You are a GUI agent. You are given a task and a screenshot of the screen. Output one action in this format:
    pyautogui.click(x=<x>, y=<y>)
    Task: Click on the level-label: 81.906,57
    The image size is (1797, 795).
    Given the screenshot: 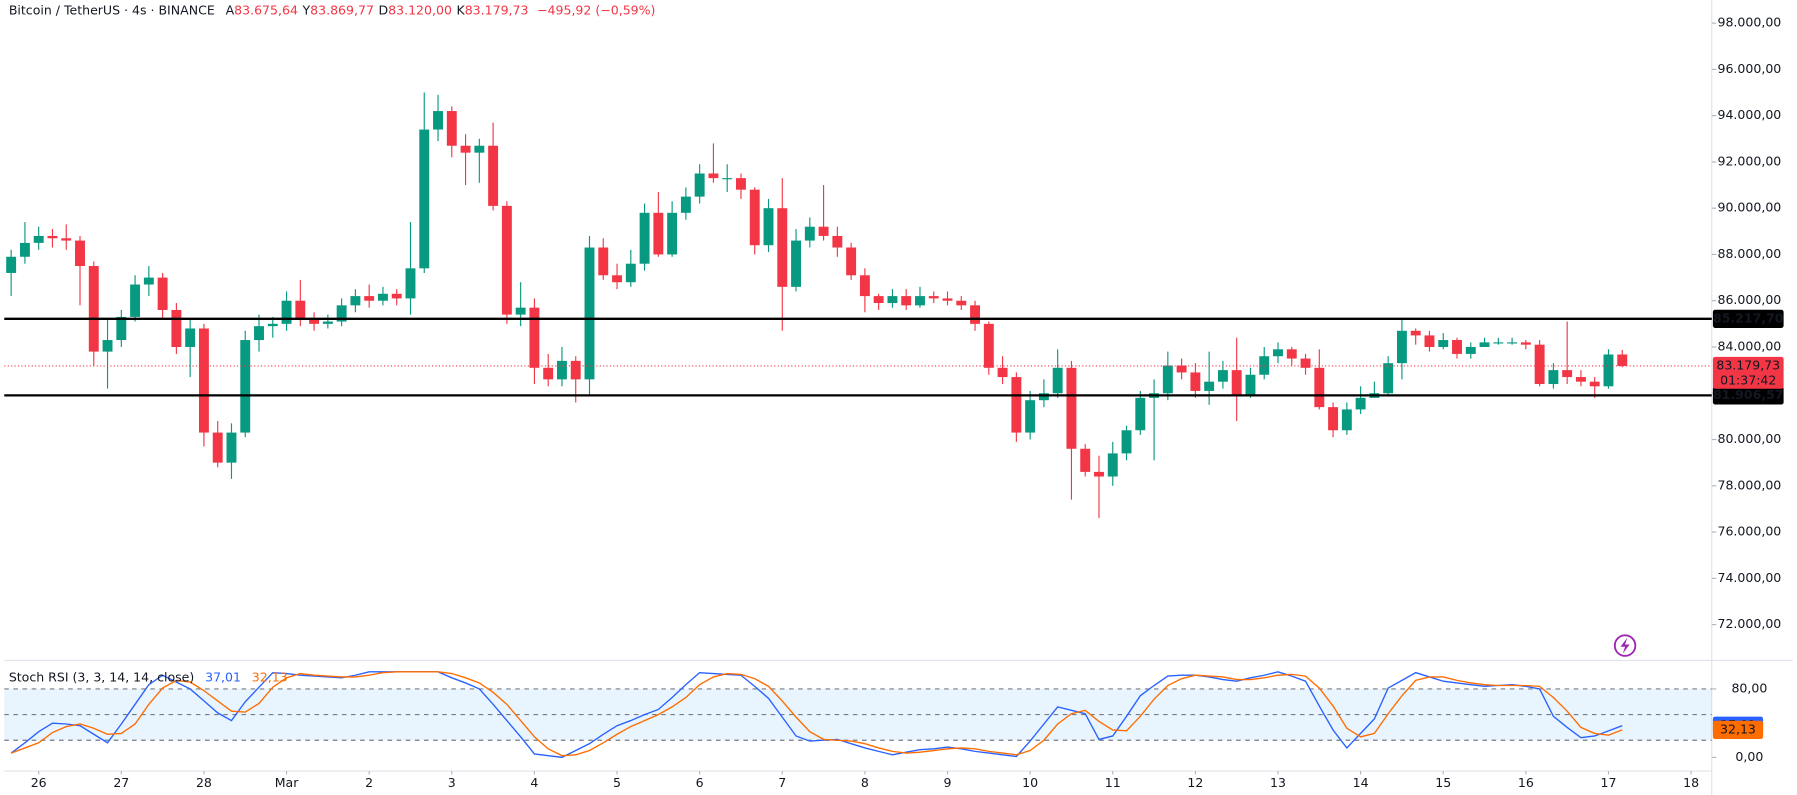 What is the action you would take?
    pyautogui.click(x=1748, y=394)
    